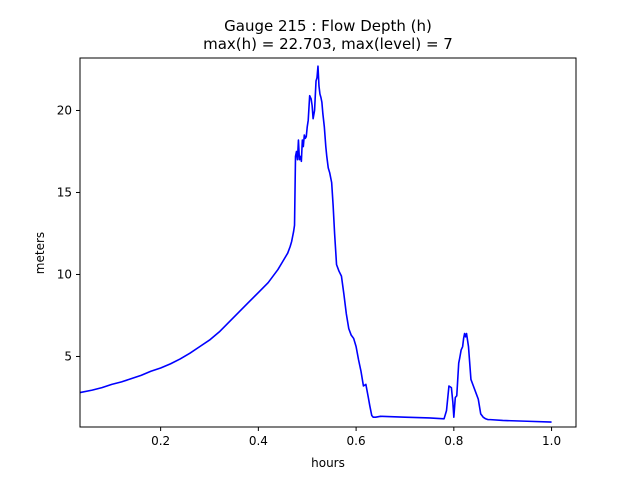 The height and width of the screenshot is (480, 640). Describe the element at coordinates (64, 110) in the screenshot. I see `y-tick-label: 20` at that location.